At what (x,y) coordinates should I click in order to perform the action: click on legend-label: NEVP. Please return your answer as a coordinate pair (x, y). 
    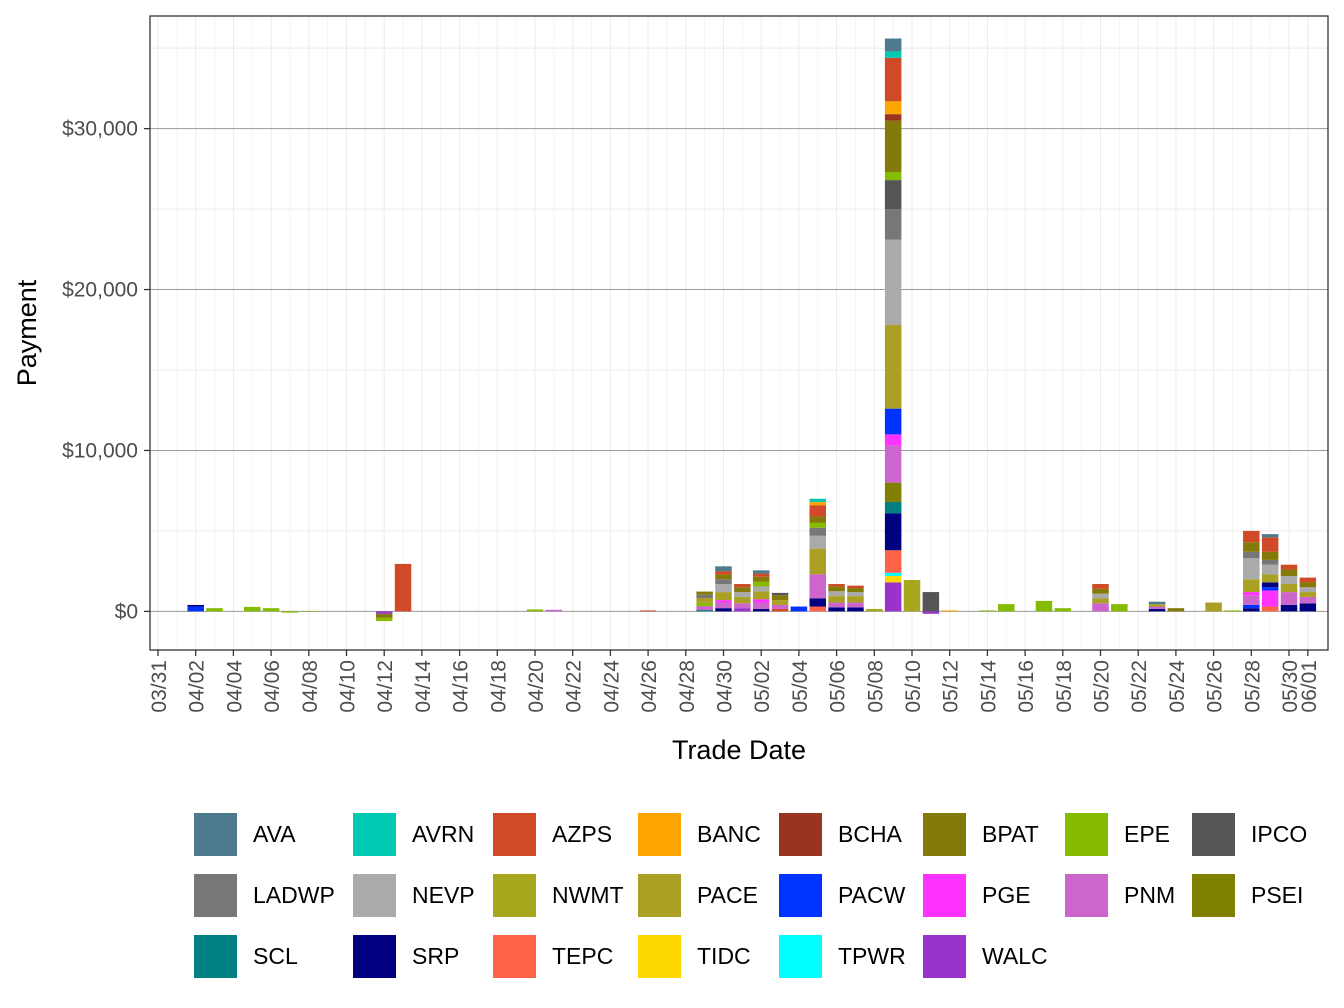
    Looking at the image, I should click on (443, 894).